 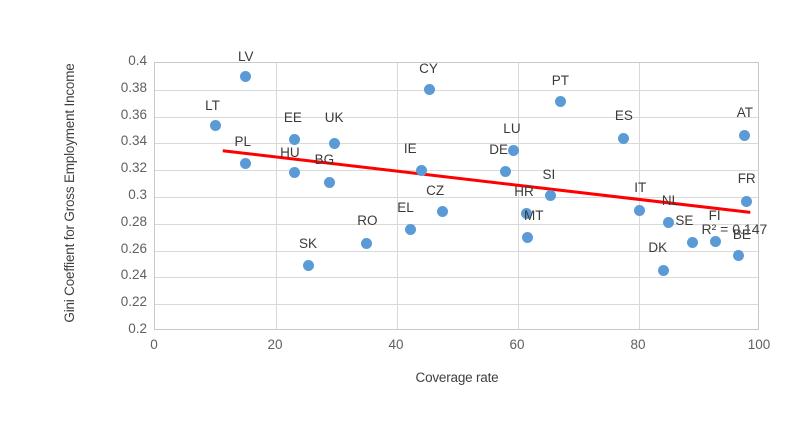 I want to click on point-label: CY, so click(x=428, y=68).